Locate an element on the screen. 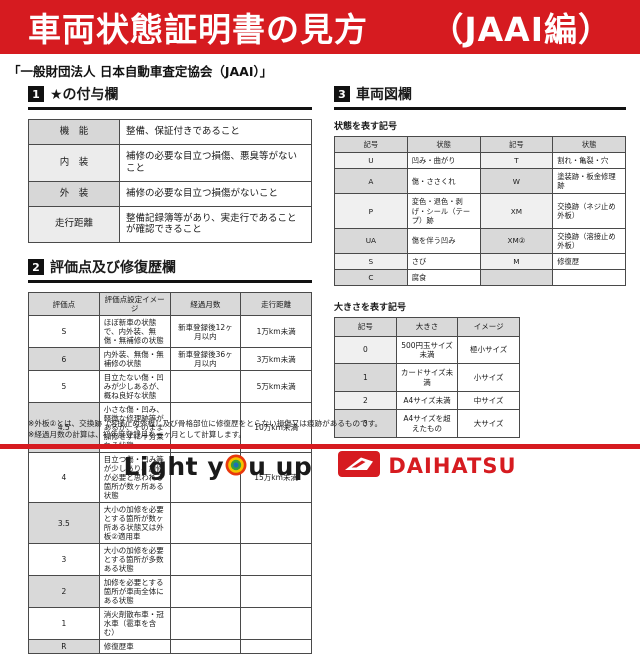  size-table-caption: 大きさを表す記号 is located at coordinates (370, 308).